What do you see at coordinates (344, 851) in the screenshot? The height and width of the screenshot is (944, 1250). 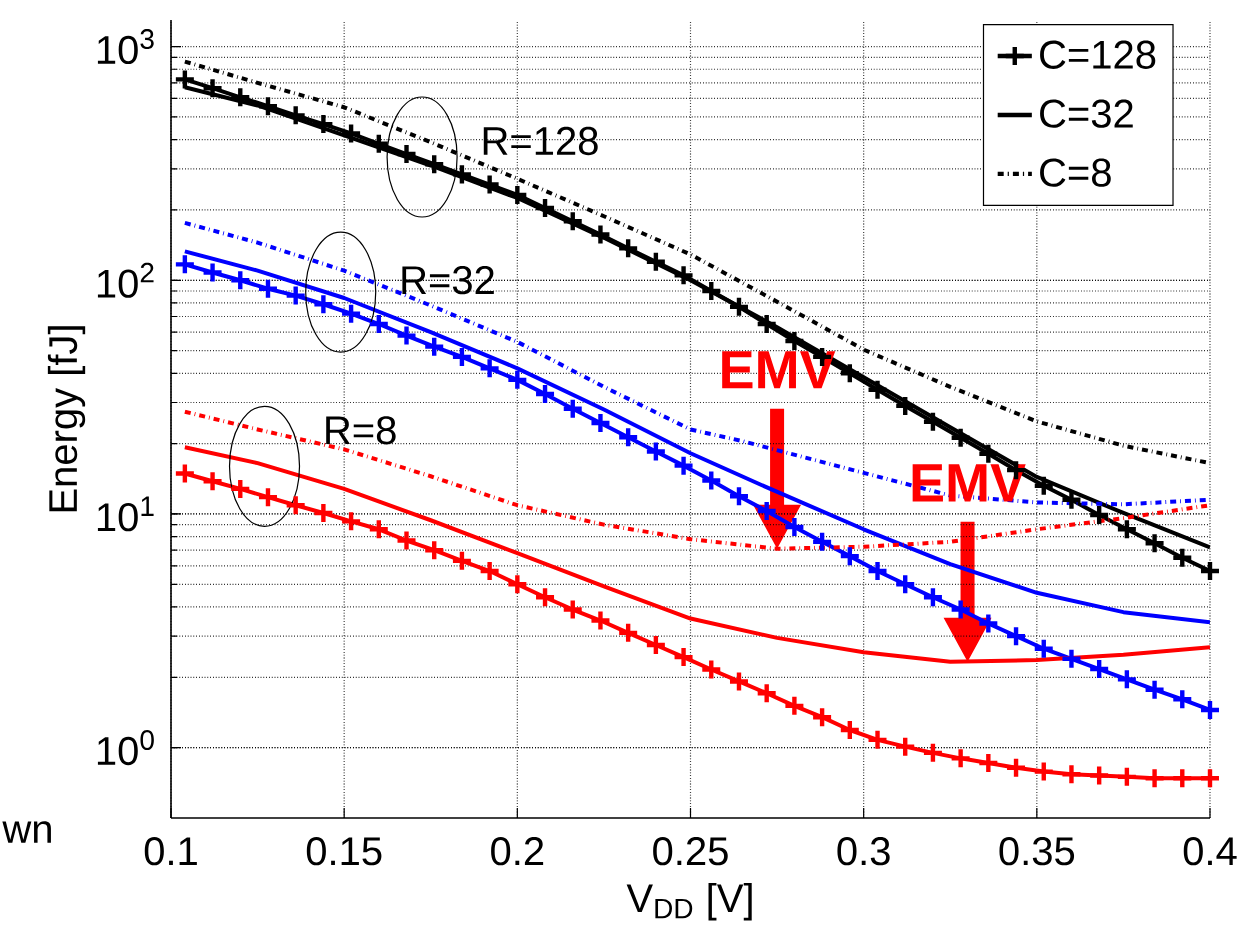 I see `x-tick-label: 0.15` at bounding box center [344, 851].